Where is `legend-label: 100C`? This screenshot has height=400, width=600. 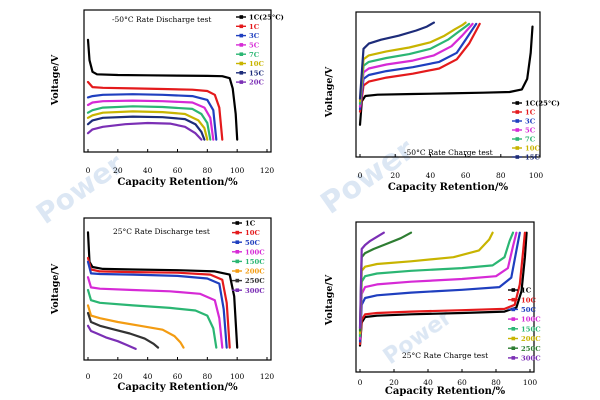 legend-label: 100C is located at coordinates (531, 320).